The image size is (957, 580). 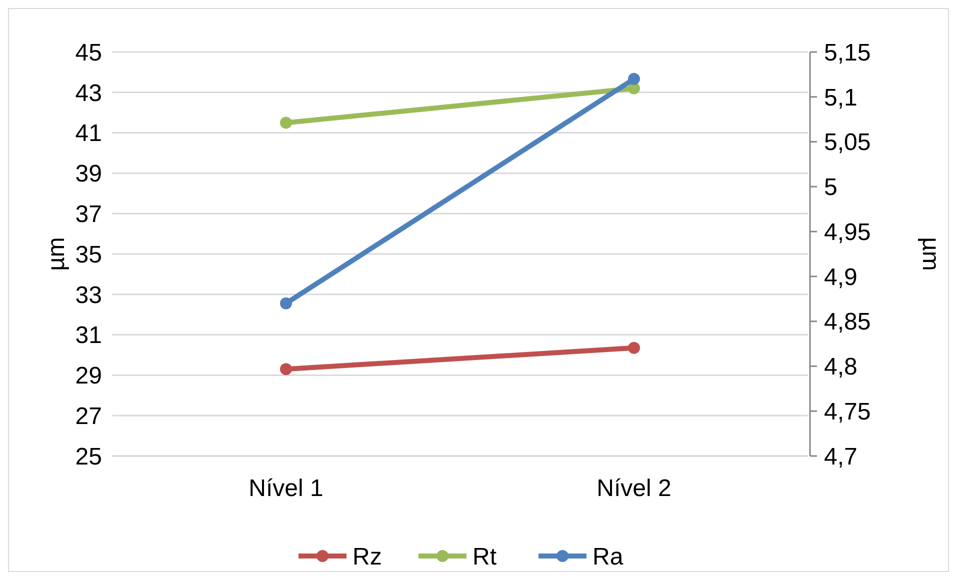 I want to click on y-tick-label: 45, so click(x=88, y=52).